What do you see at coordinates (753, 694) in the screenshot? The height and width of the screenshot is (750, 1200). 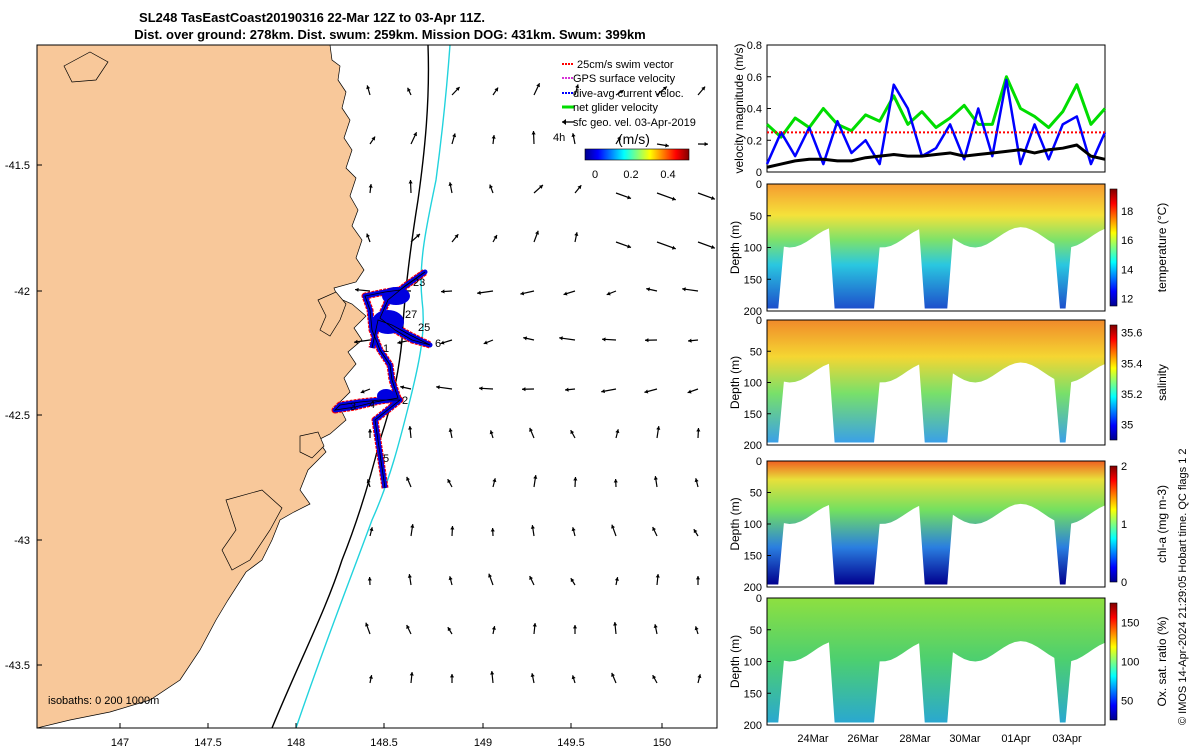 I see `heatmap-3-ytick-3: 150` at bounding box center [753, 694].